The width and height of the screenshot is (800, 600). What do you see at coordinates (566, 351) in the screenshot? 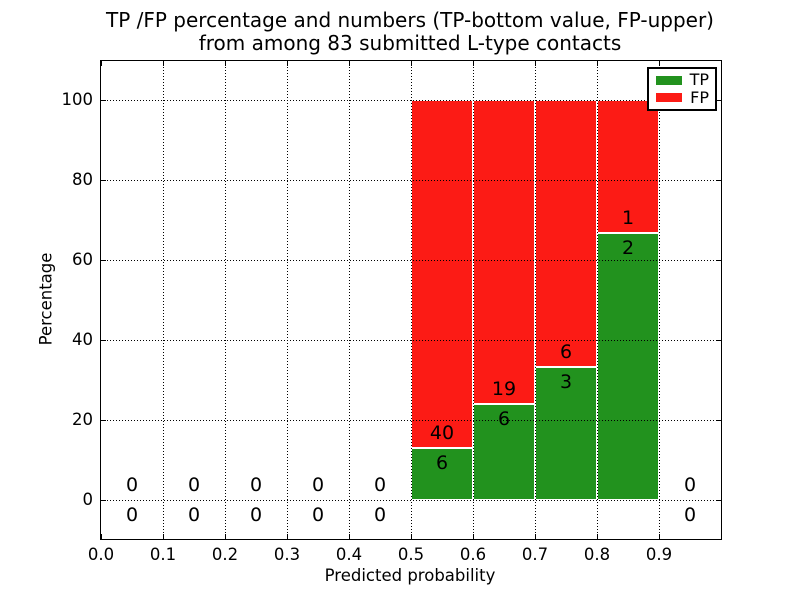
I see `fp-count-label: 6` at bounding box center [566, 351].